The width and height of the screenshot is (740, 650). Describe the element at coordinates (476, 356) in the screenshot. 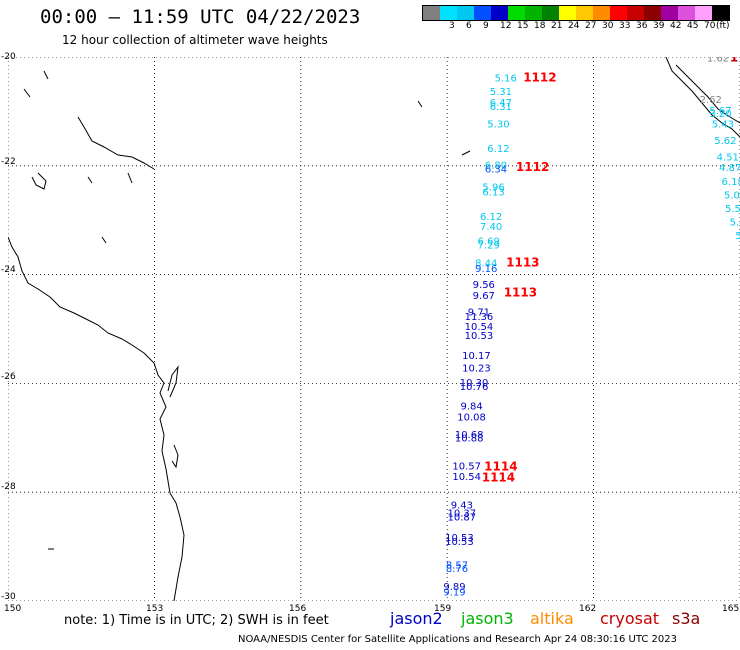

I see `wave-height-label: 10.17` at that location.